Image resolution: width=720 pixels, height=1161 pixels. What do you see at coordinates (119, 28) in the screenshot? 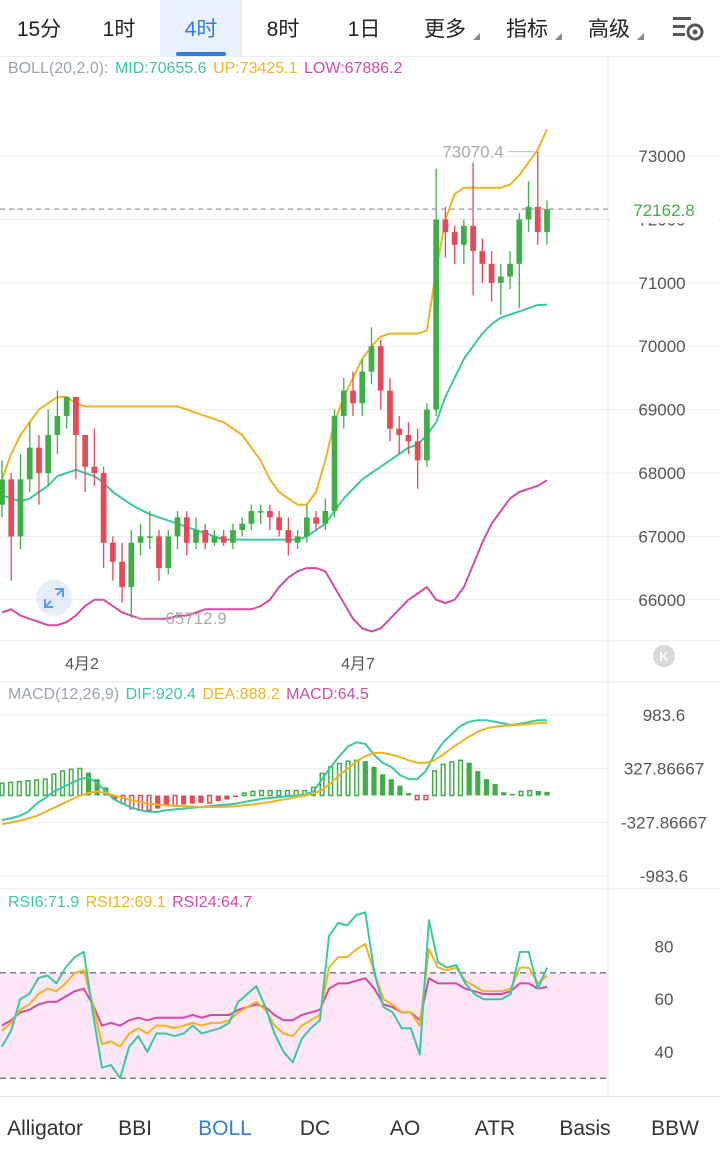
I see `timeframe-tab: 1时` at bounding box center [119, 28].